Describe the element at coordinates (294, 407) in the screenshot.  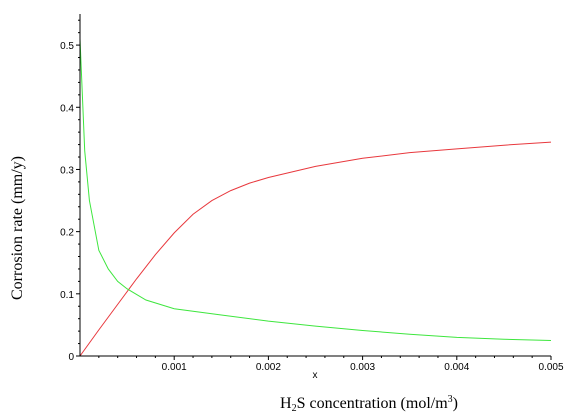
I see `x-axis-title-subscript: 2` at that location.